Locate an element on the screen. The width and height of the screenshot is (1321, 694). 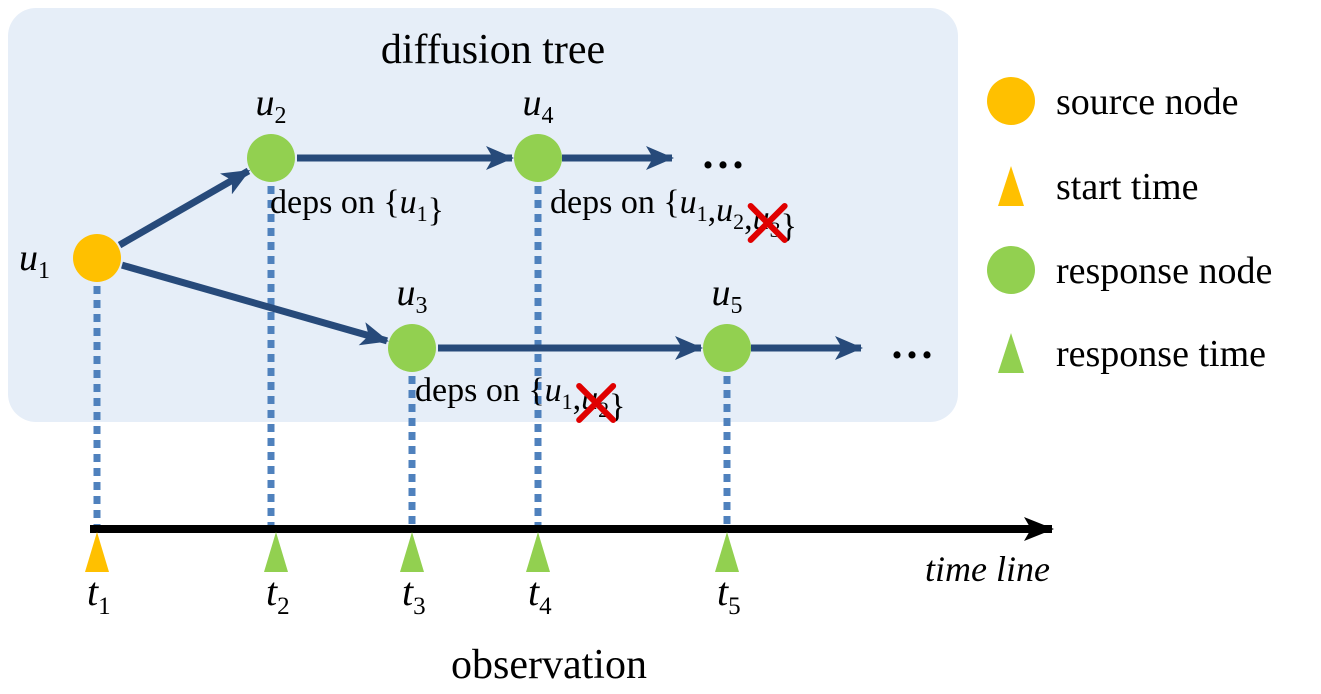
deps-label-u3: deps on {u1,u2} is located at coordinates (520, 398).